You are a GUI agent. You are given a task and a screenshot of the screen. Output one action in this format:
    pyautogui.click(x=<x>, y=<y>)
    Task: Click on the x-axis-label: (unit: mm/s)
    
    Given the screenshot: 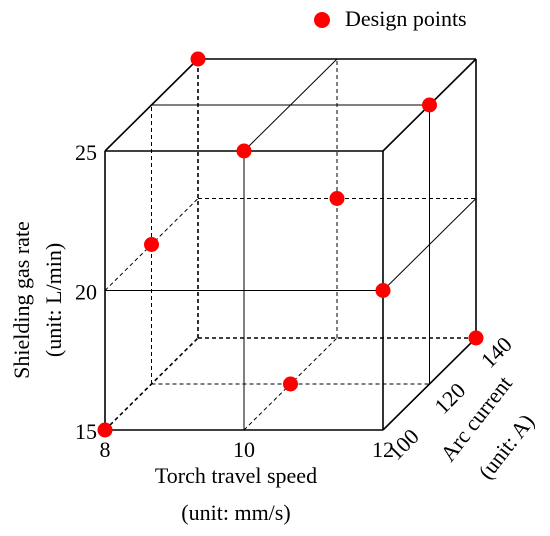 What is the action you would take?
    pyautogui.click(x=235, y=512)
    